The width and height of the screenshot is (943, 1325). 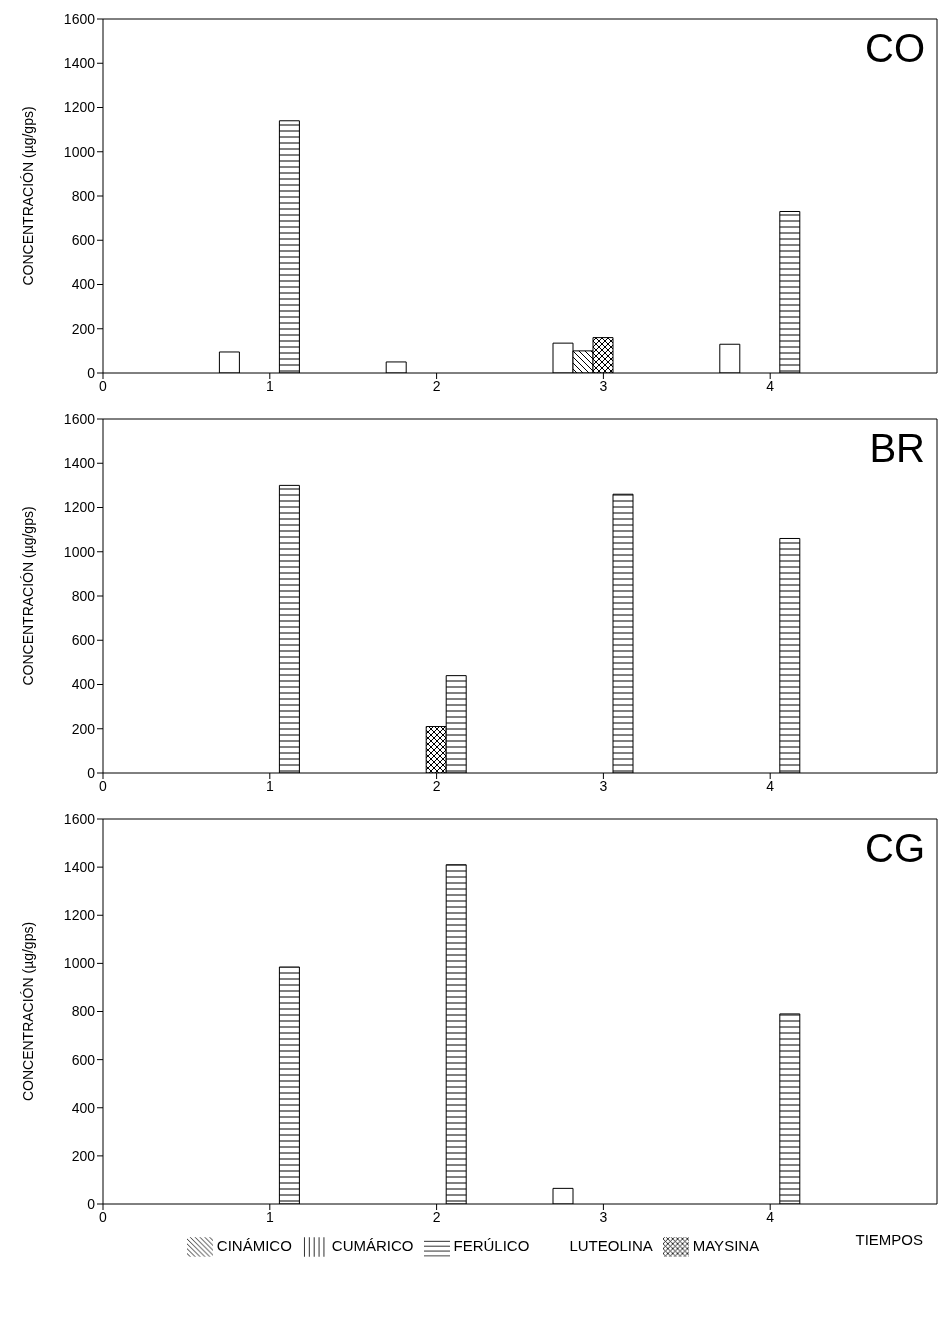 I want to click on chart-title: CG, so click(x=895, y=848).